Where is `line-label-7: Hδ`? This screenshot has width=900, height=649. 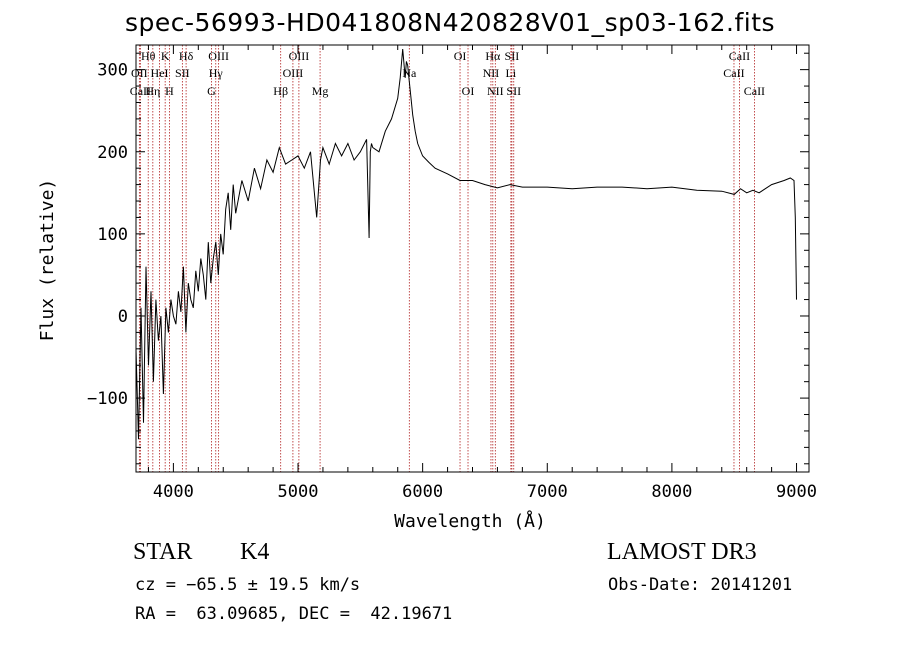
line-label-7: Hδ is located at coordinates (186, 56).